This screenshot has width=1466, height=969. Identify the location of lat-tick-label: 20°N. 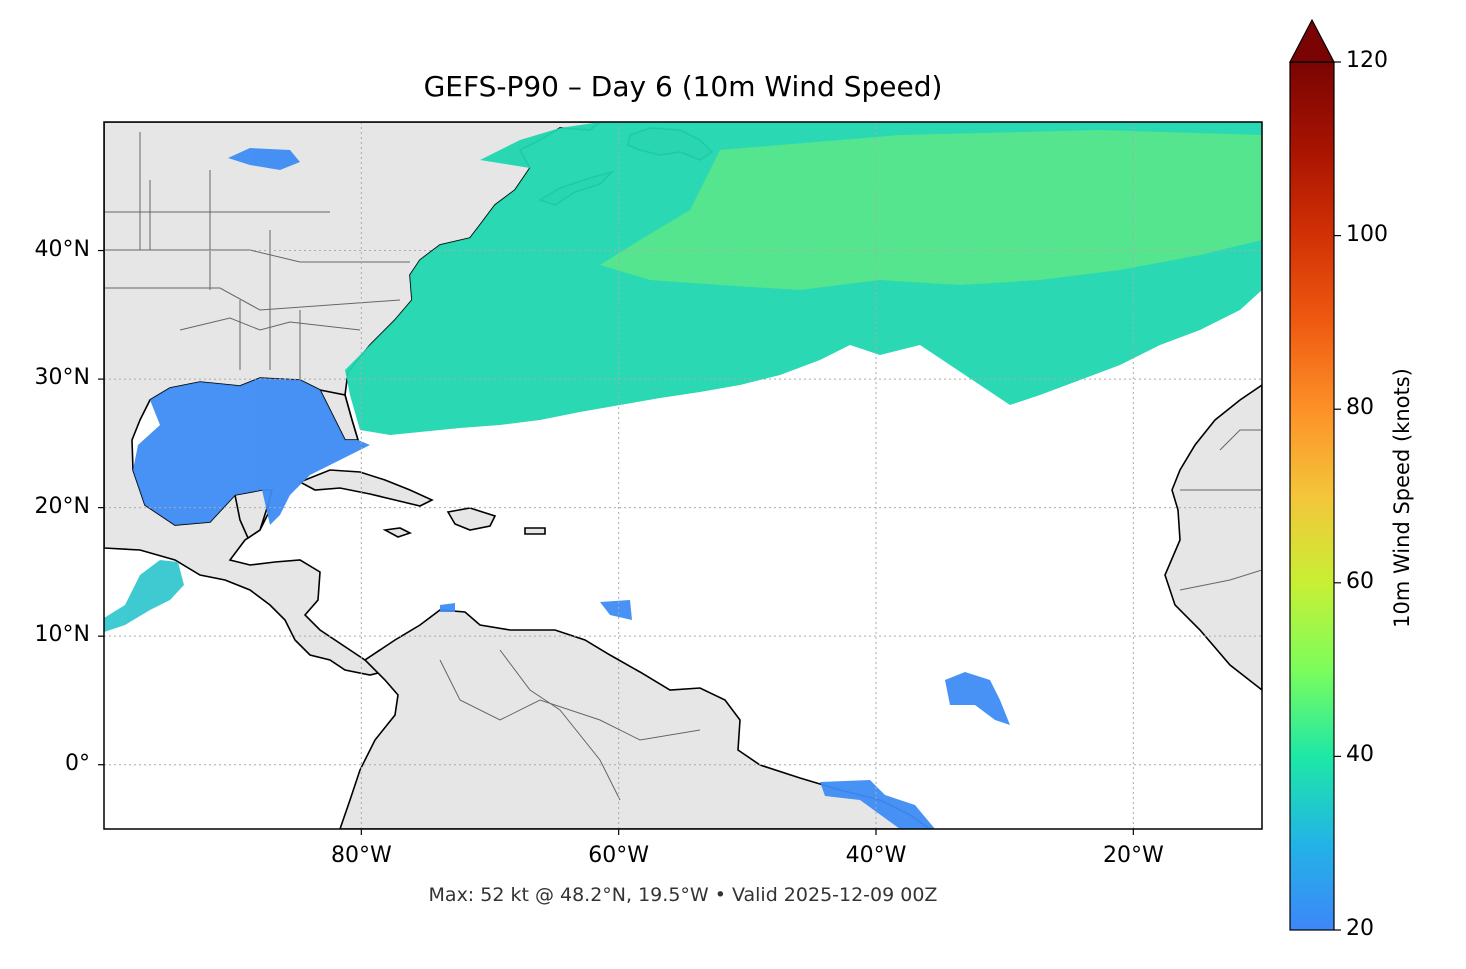
(62, 506).